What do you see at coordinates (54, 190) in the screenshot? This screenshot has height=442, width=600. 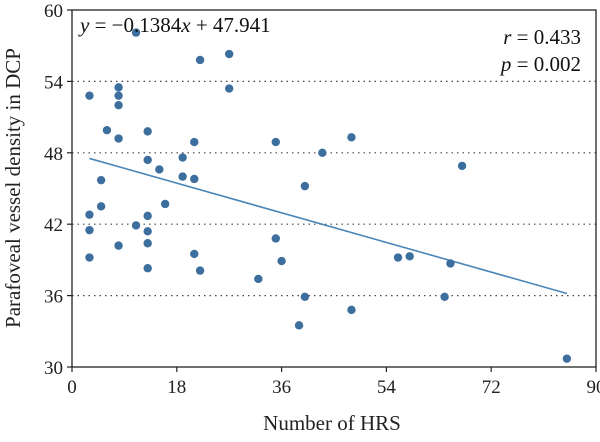 I see `y-tick-labels: 30 36 42 48 54 60` at bounding box center [54, 190].